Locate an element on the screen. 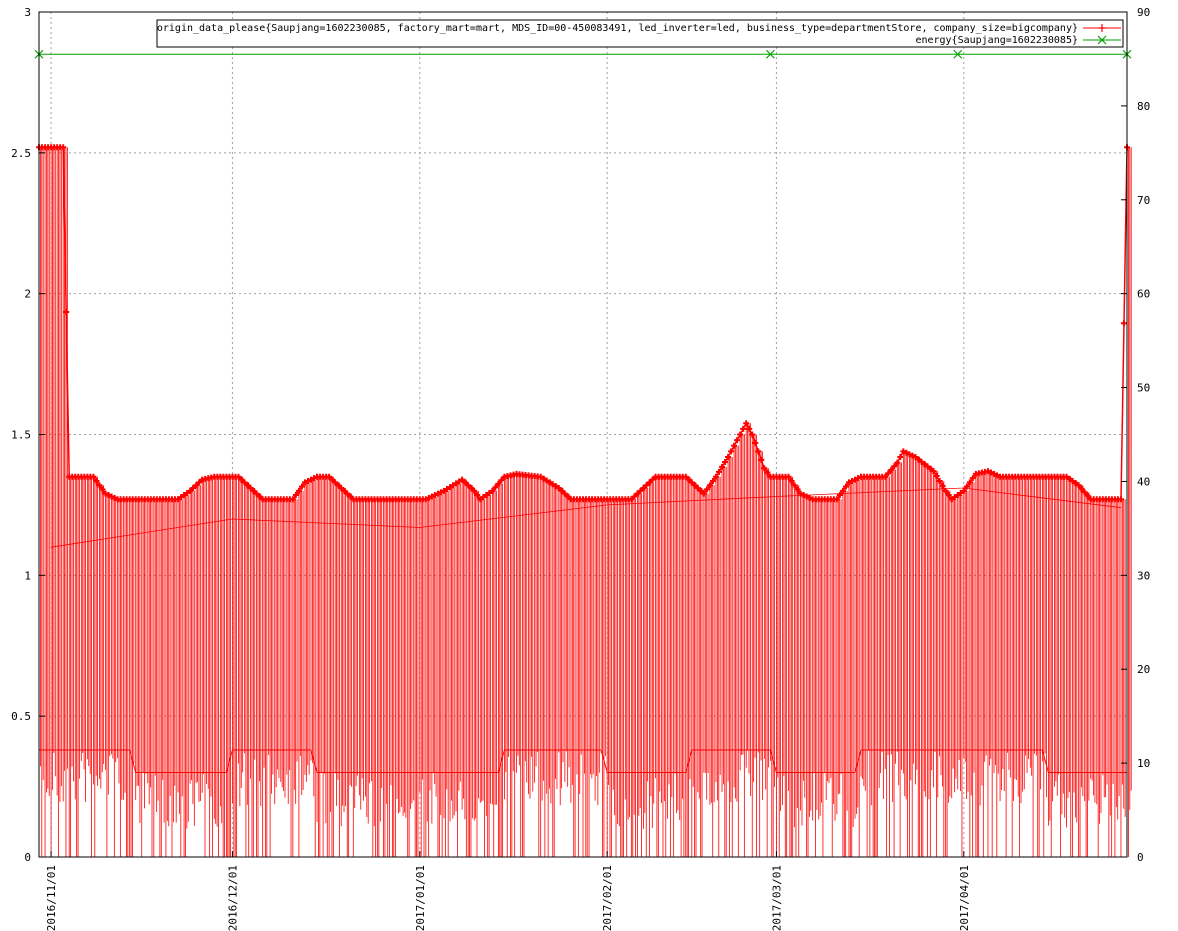 Image resolution: width=1178 pixels, height=931 pixels. y2-tick-label: 90 is located at coordinates (1143, 12).